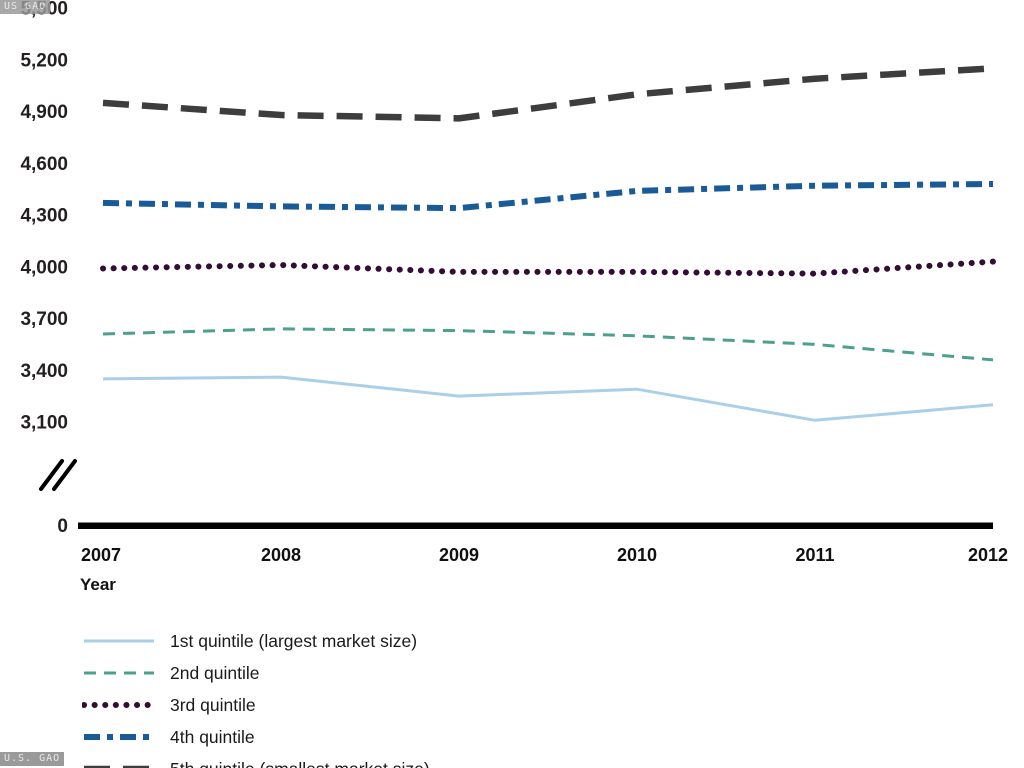 Image resolution: width=1024 pixels, height=768 pixels. I want to click on y-tick-label: 4,300, so click(44, 216).